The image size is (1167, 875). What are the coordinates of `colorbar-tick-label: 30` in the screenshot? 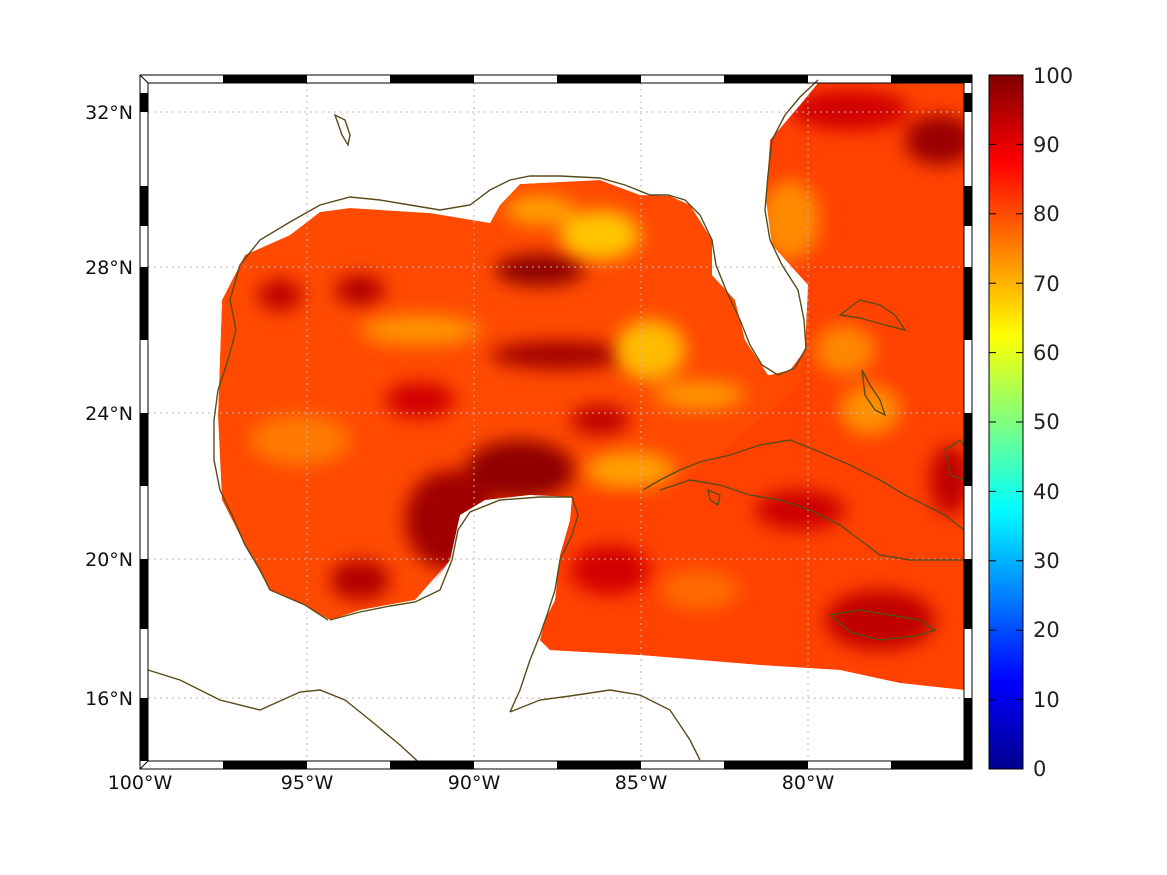 It's located at (1046, 561).